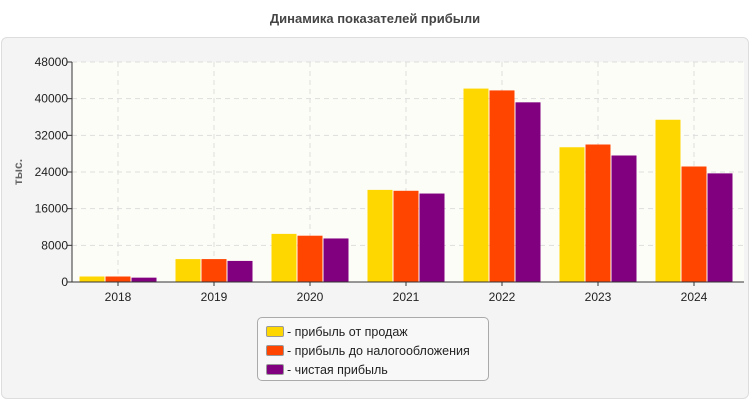 Image resolution: width=750 pixels, height=400 pixels. I want to click on legend-label: - прибыль до налогообложения, so click(378, 350).